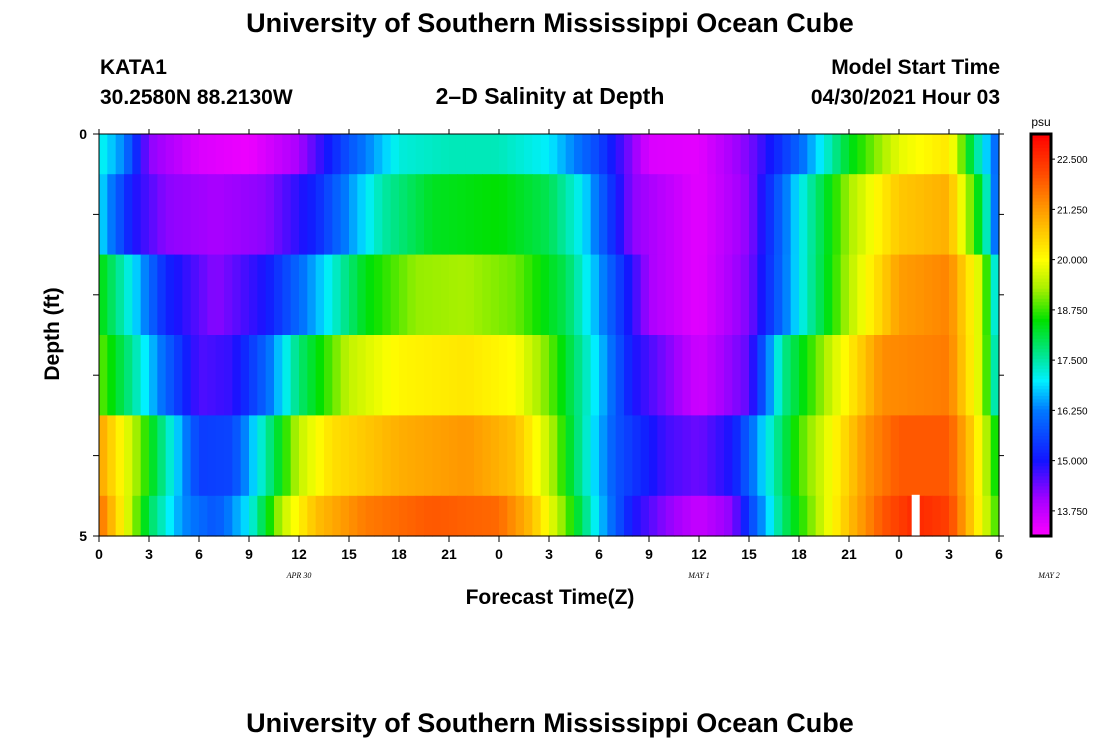  Describe the element at coordinates (549, 554) in the screenshot. I see `x-tick-label: 3` at that location.